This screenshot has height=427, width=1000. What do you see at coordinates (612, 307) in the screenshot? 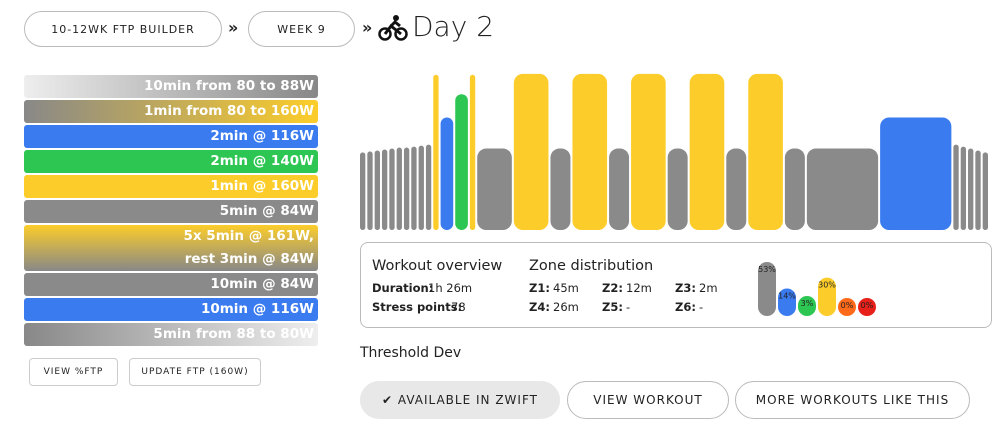
I see `zone-label: Z5:` at bounding box center [612, 307].